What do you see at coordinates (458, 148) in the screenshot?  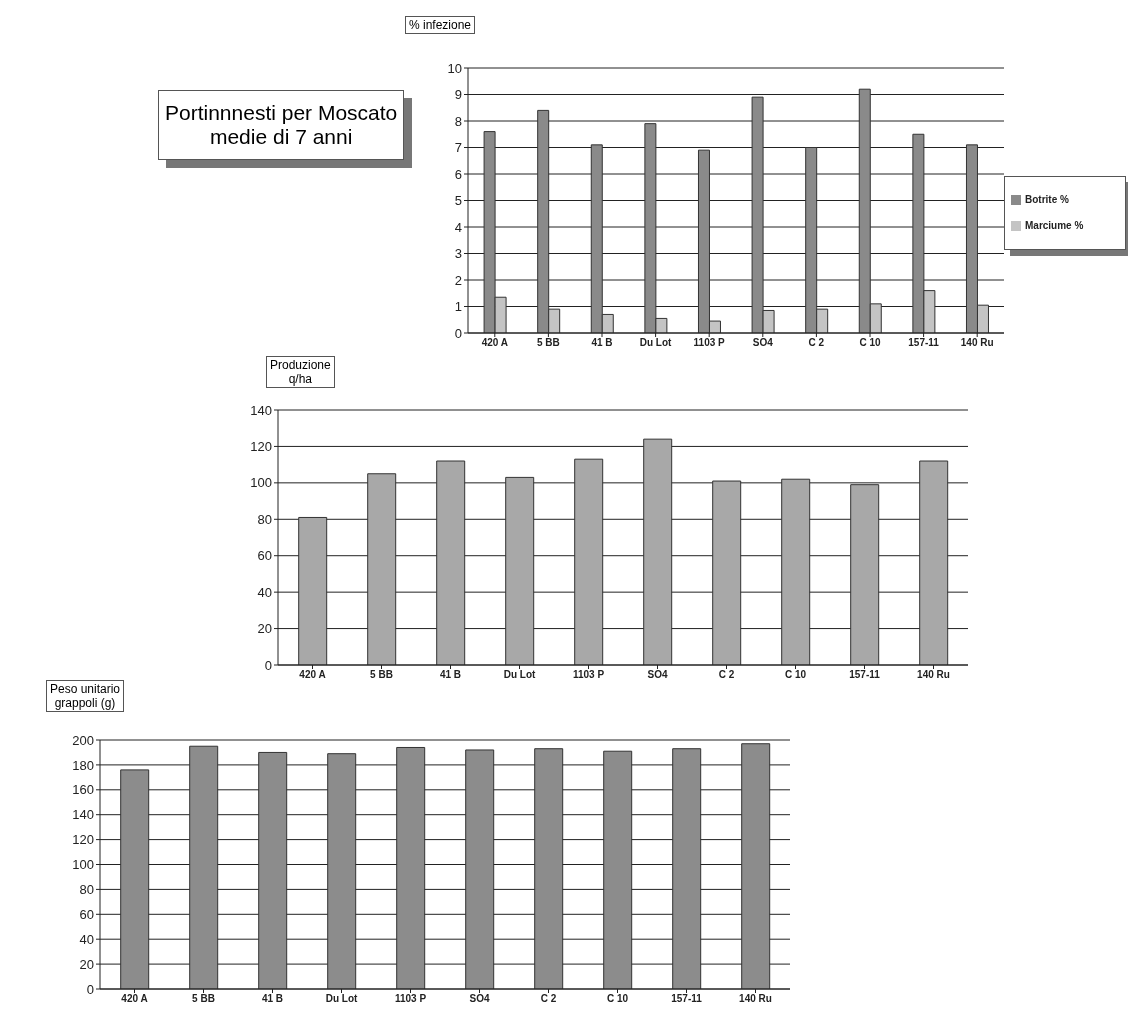 I see `y-tick-label: 7` at bounding box center [458, 148].